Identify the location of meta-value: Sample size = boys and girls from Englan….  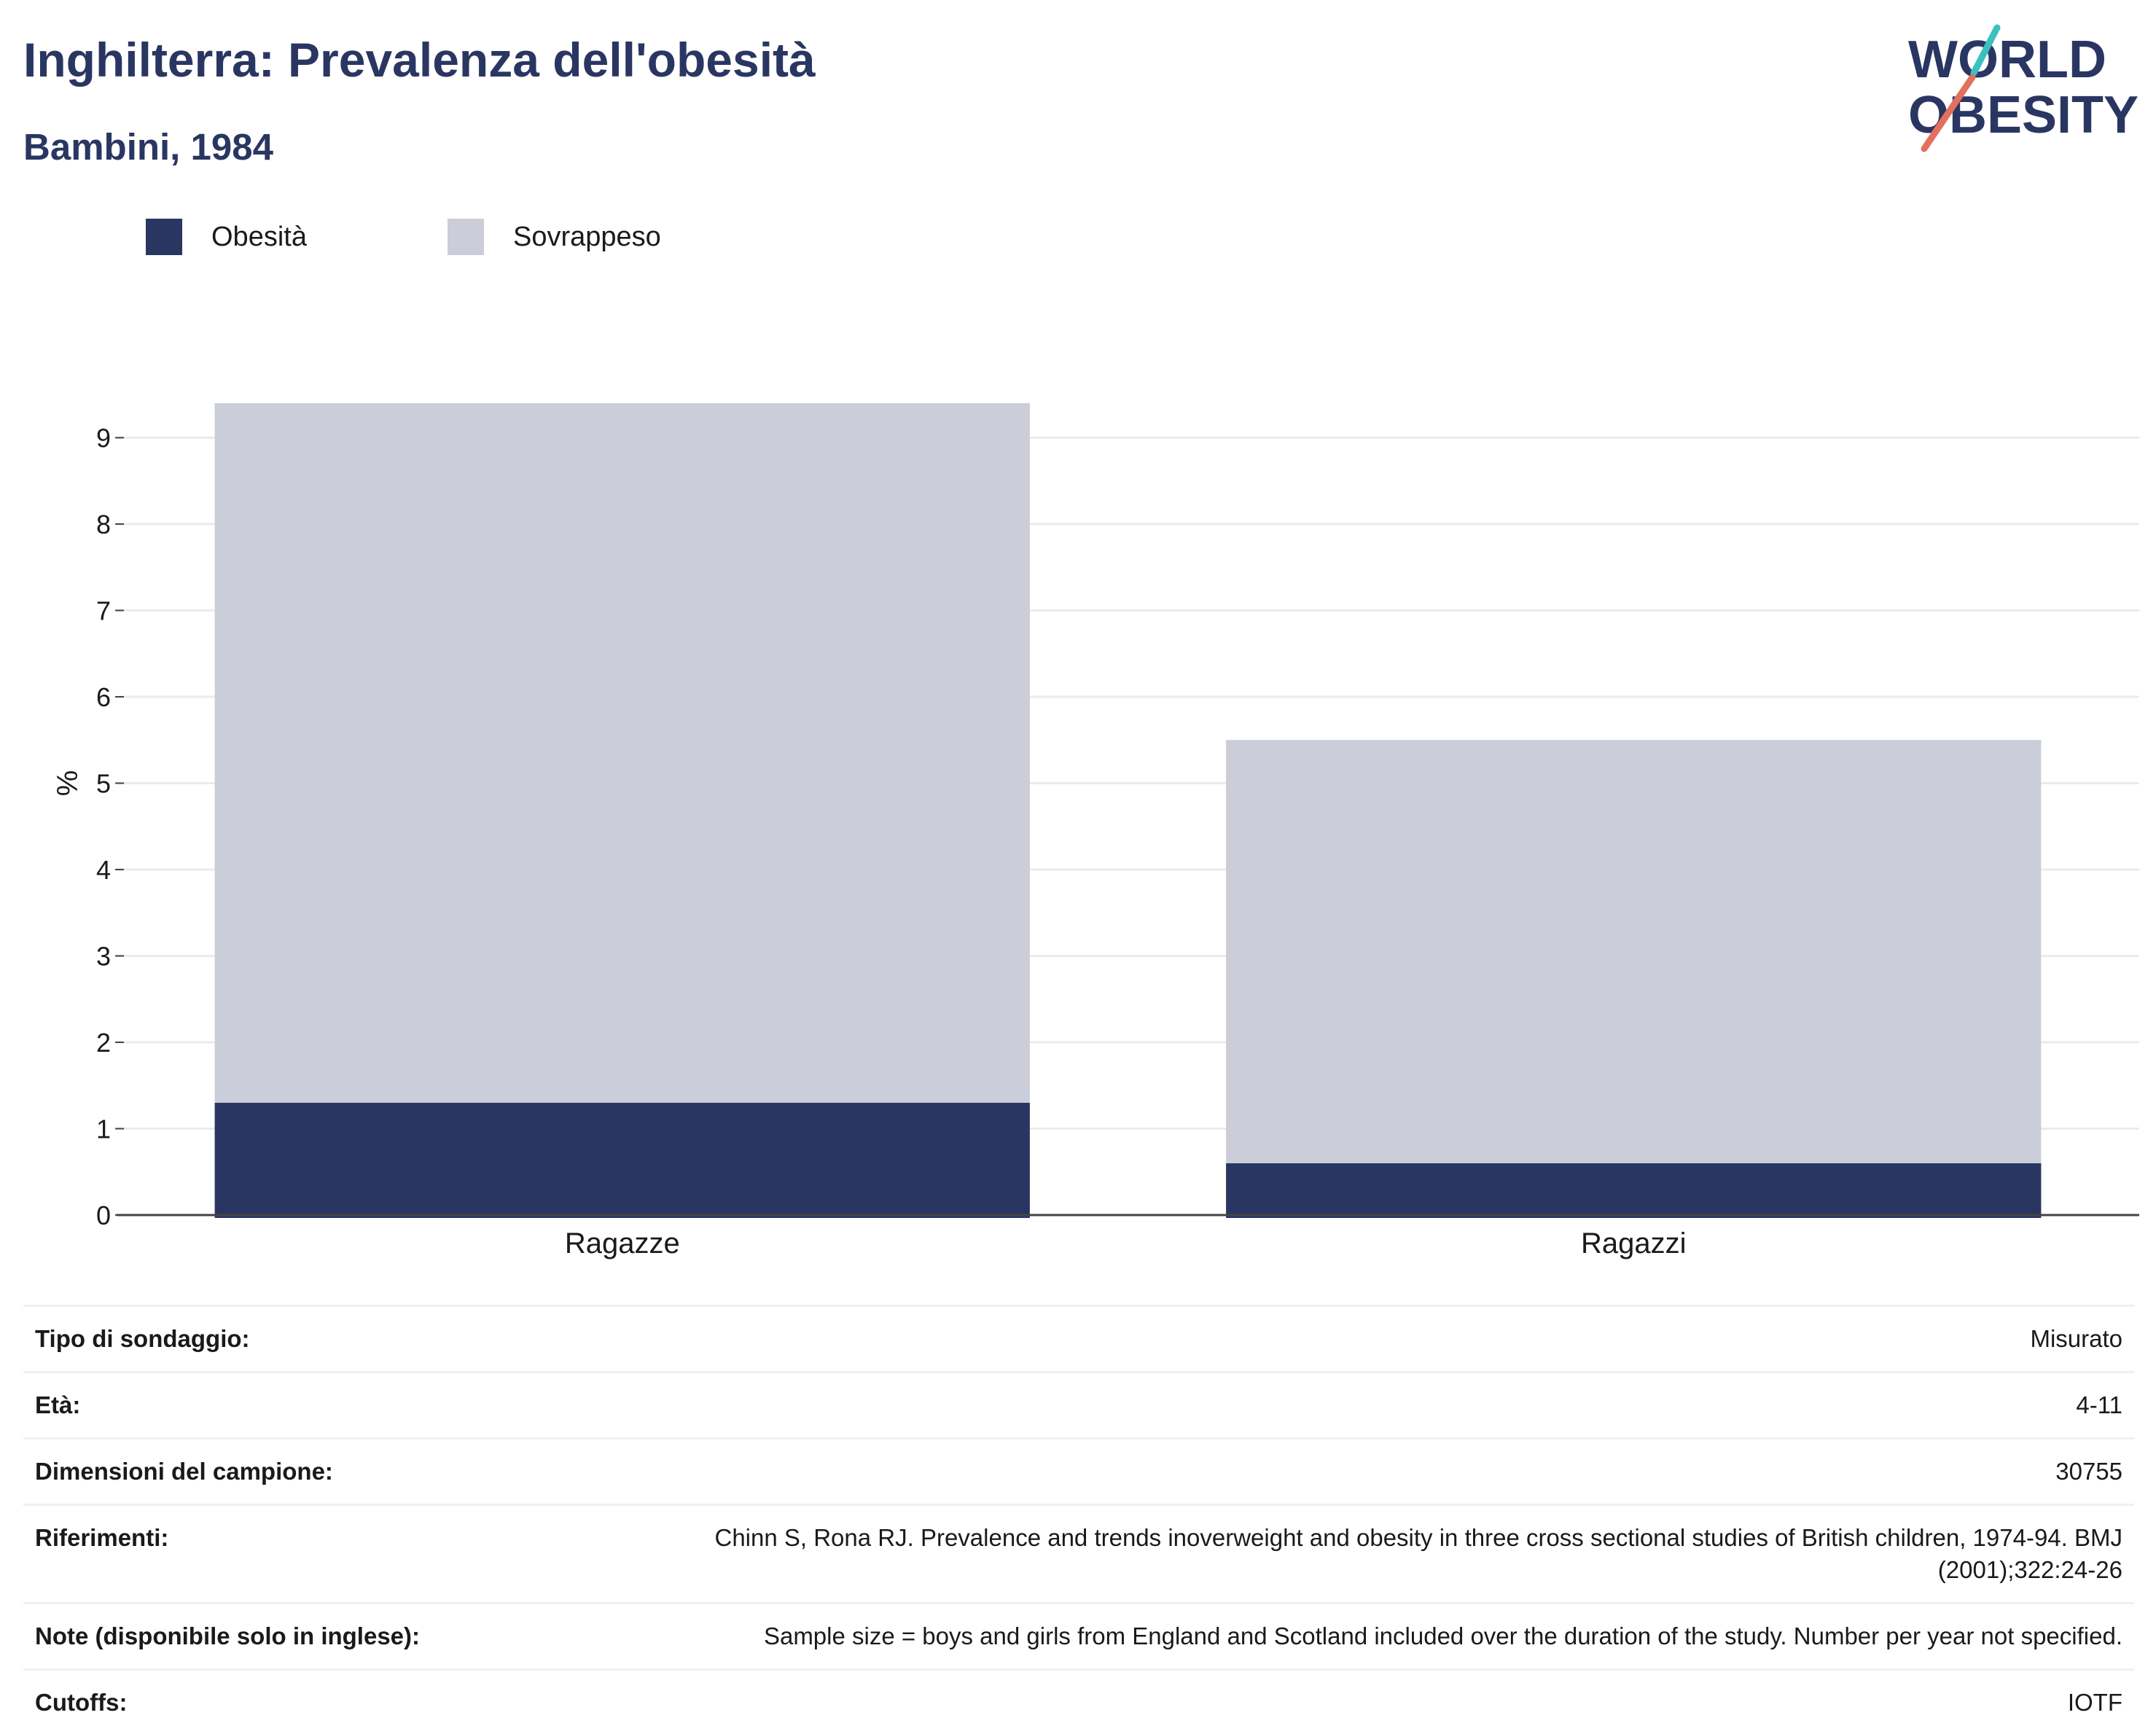
(1443, 1636).